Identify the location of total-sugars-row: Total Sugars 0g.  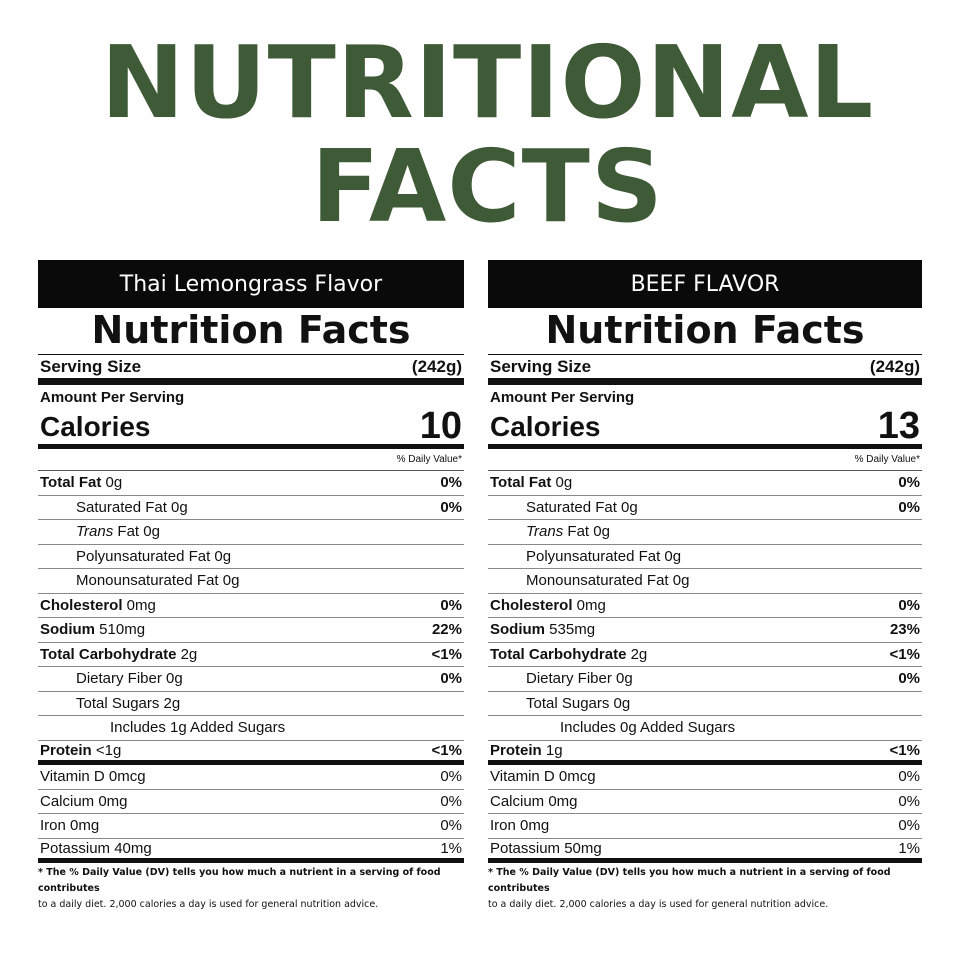
(705, 704).